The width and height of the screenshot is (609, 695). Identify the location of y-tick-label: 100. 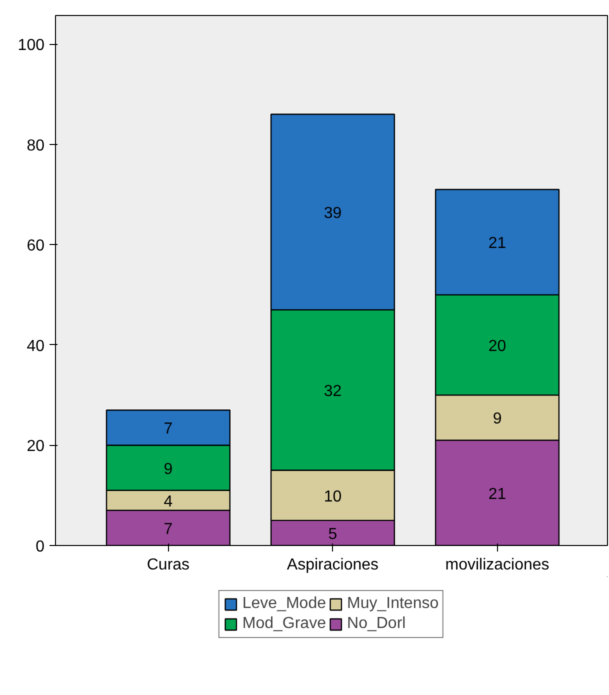
(31, 45).